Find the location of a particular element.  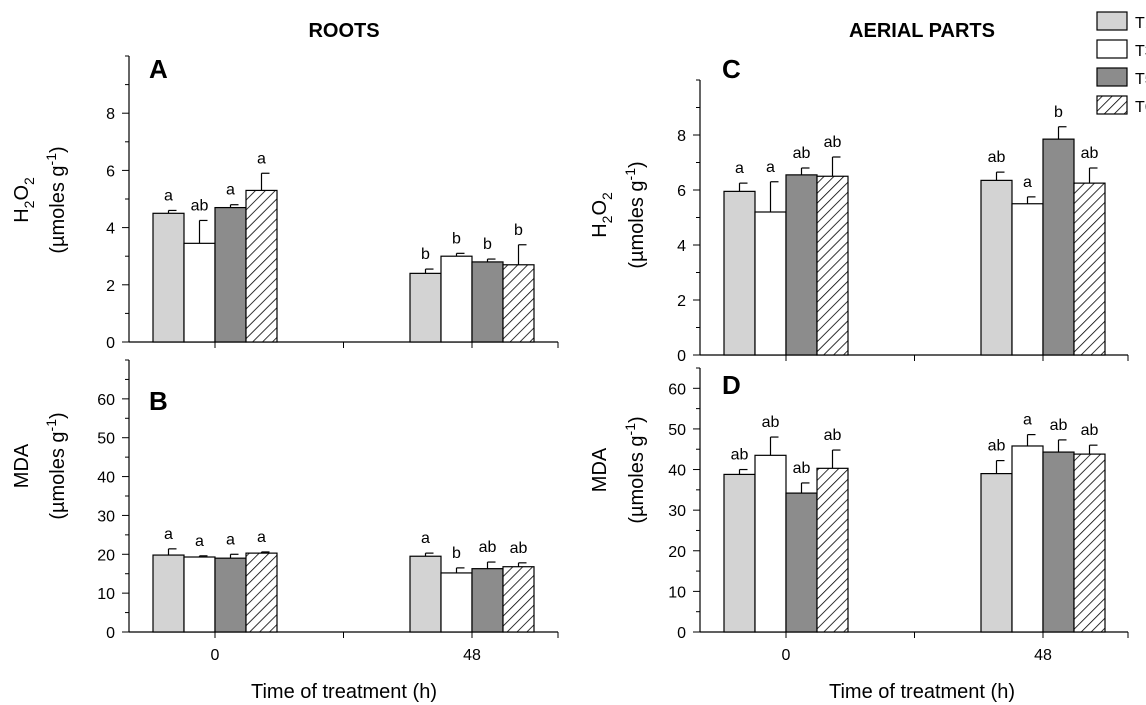

right-x-axis-label: Time of treatment (h) is located at coordinates (922, 692).